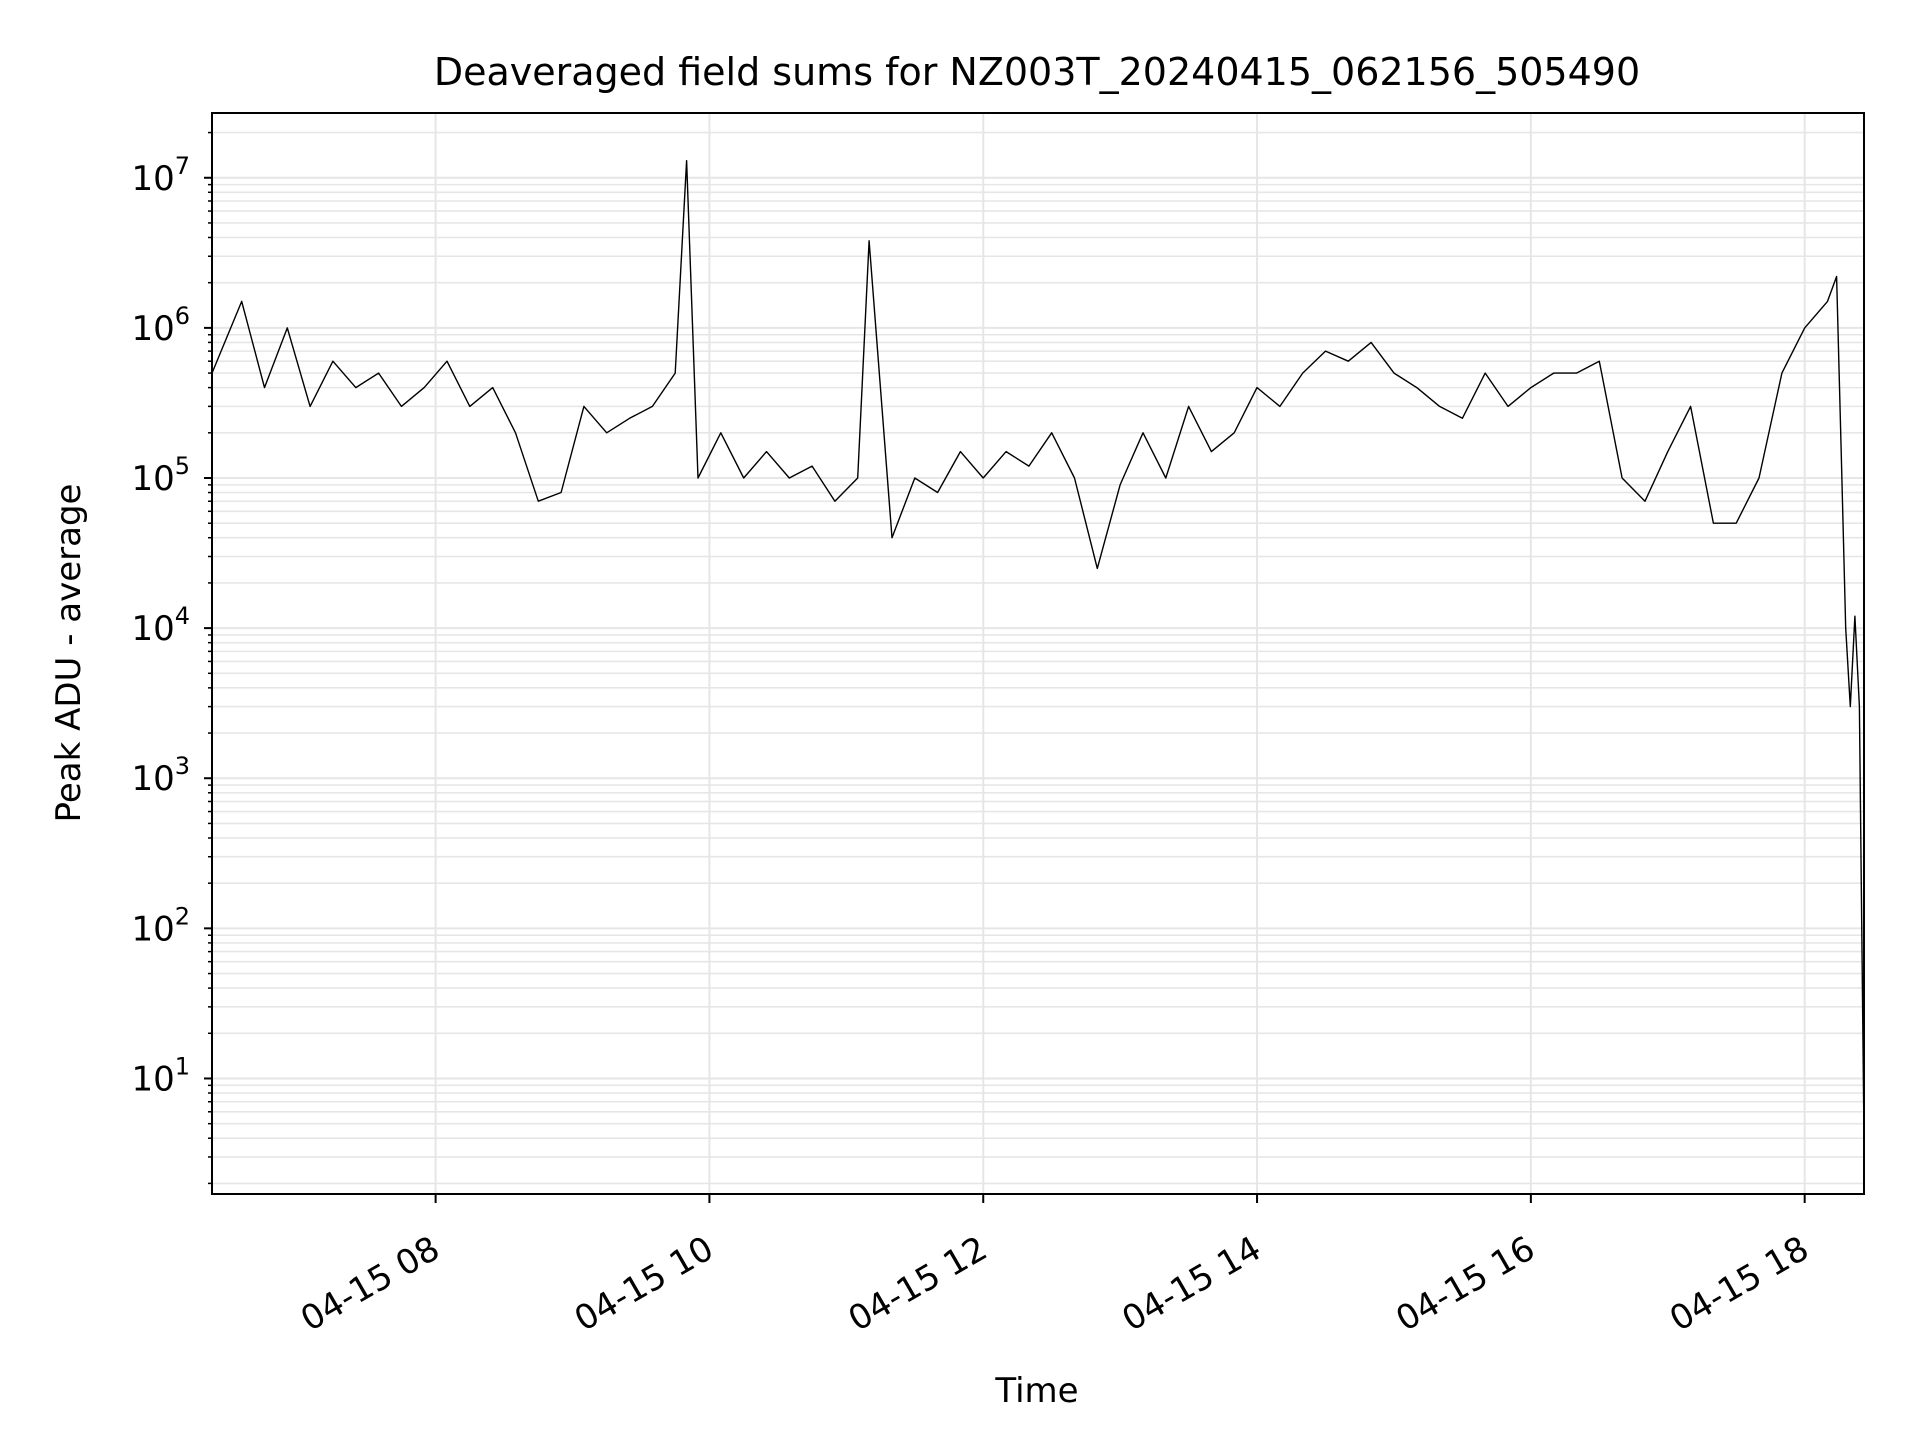  Describe the element at coordinates (160, 925) in the screenshot. I see `y-tick-label: 10²` at that location.